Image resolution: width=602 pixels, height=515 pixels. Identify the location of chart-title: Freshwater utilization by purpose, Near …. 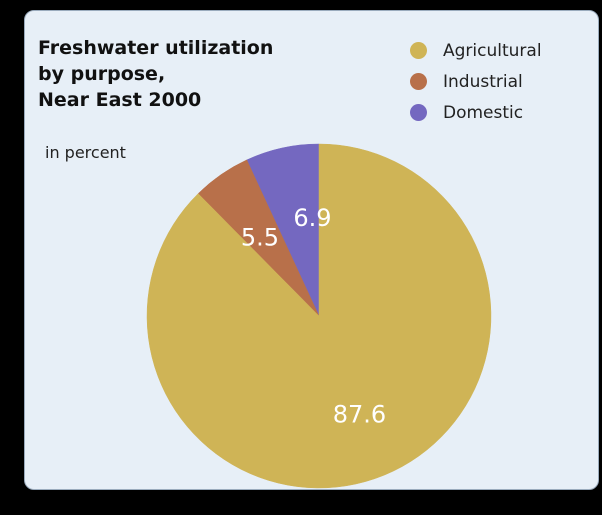
(208, 74).